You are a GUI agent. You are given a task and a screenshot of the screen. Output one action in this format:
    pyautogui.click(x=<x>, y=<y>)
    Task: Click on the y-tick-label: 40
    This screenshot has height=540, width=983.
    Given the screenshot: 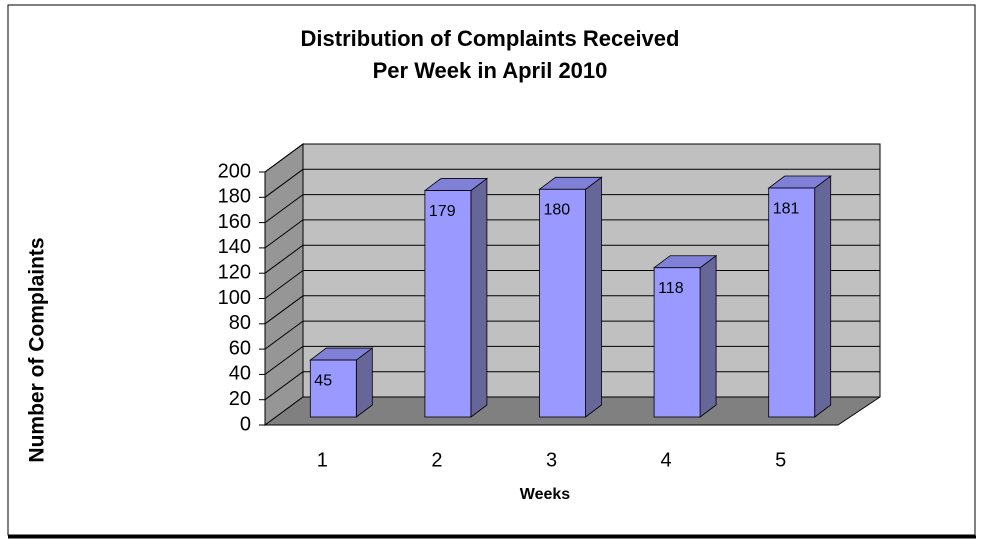 What is the action you would take?
    pyautogui.click(x=240, y=374)
    